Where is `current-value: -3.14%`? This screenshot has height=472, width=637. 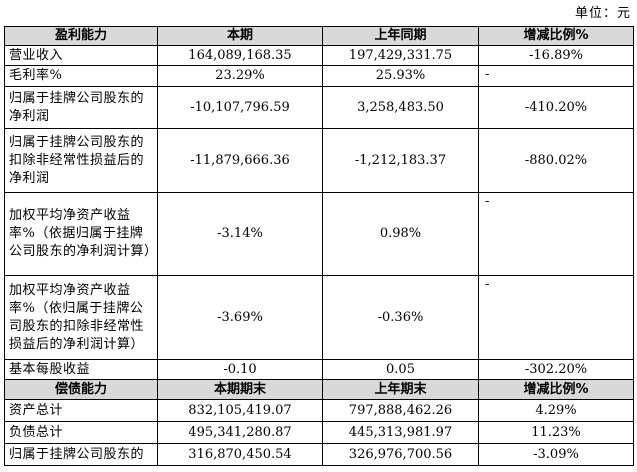 current-value: -3.14% is located at coordinates (240, 234).